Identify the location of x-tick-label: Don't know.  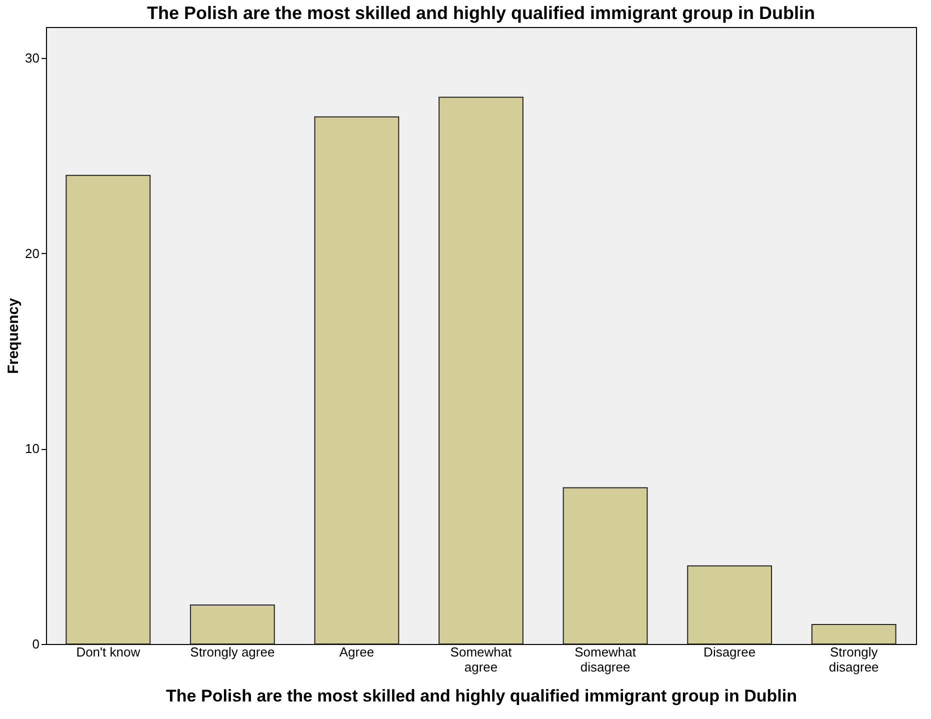
(108, 652).